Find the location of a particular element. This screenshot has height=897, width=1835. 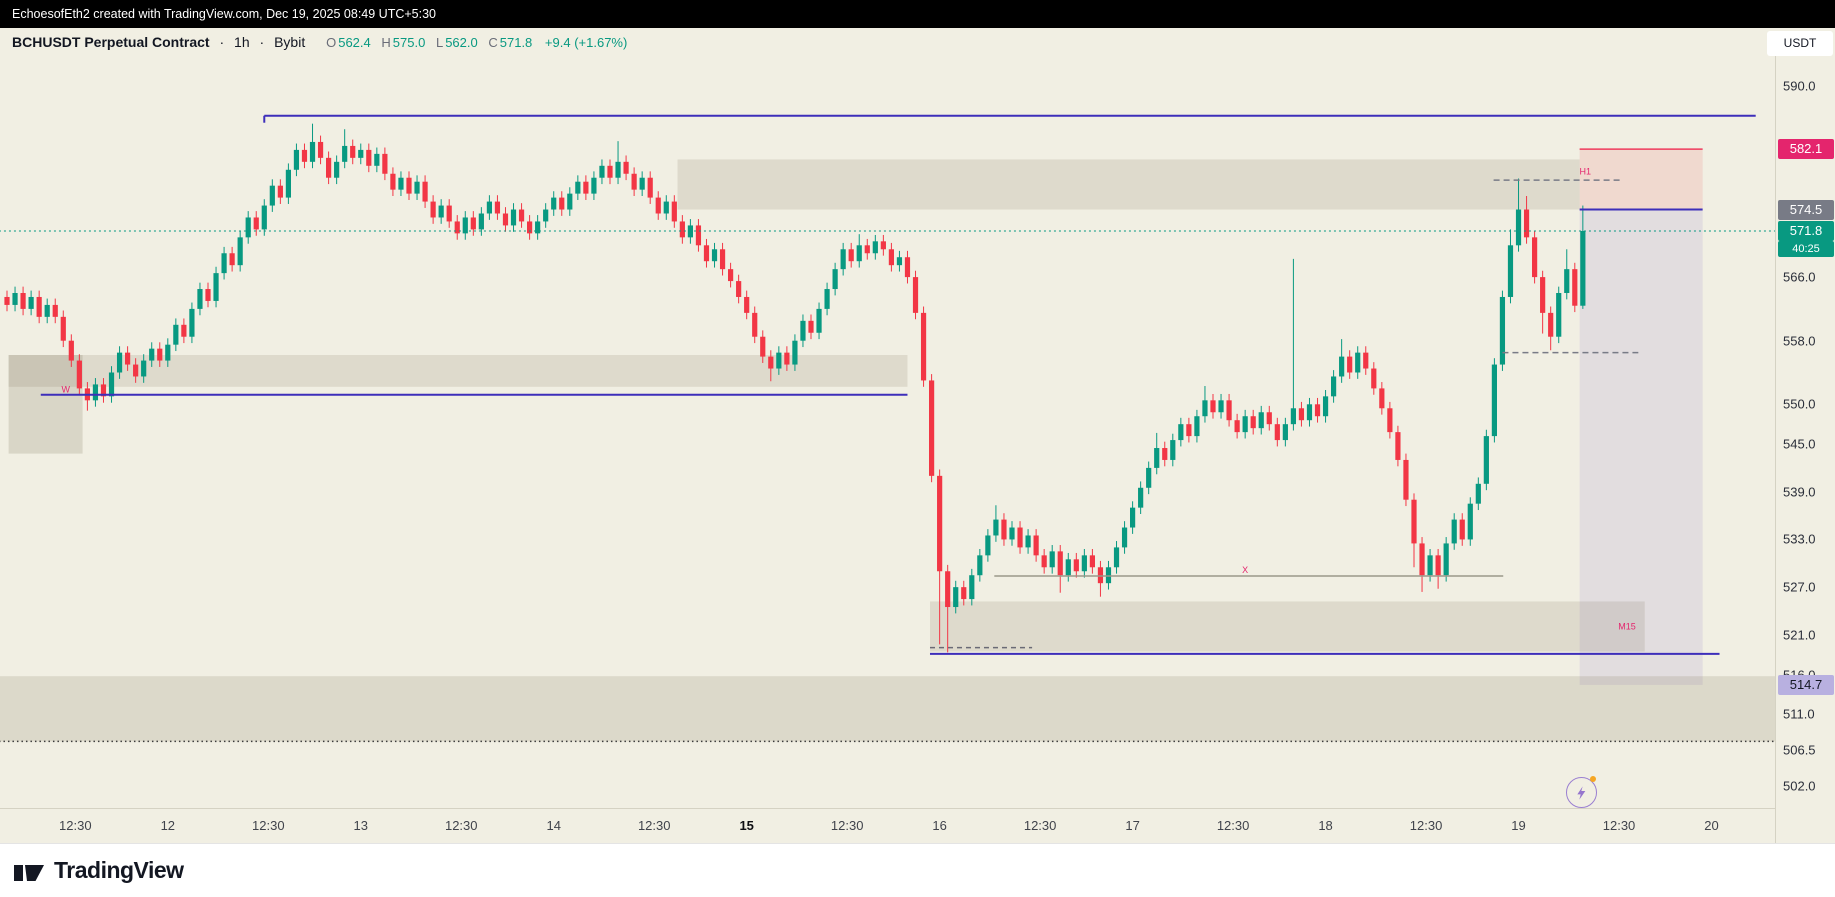

price-scale-label: 527.0 is located at coordinates (1799, 587).